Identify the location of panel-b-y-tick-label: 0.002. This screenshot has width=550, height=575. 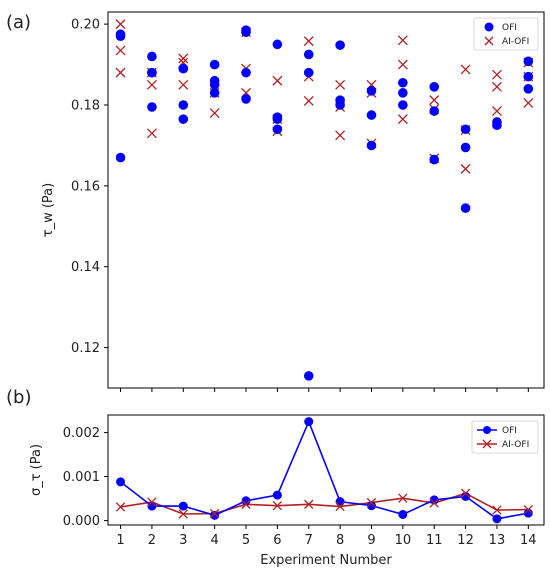
(81, 433).